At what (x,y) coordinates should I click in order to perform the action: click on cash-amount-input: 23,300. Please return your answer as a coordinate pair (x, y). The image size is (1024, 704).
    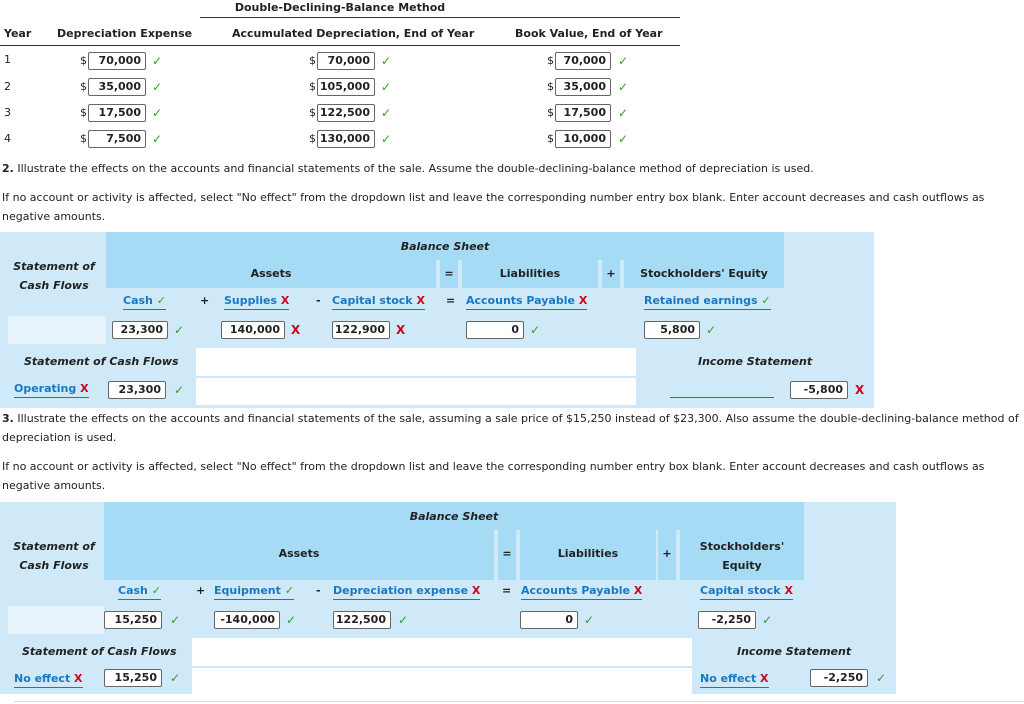
    Looking at the image, I should click on (140, 330).